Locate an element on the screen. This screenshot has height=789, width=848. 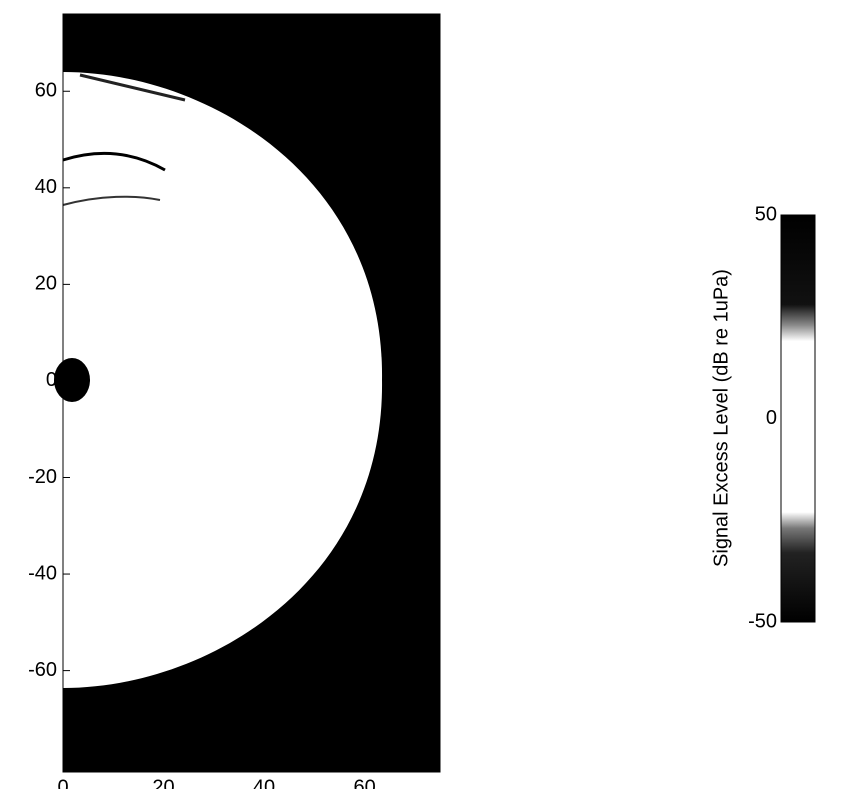
y-tick-label: 40 is located at coordinates (46, 187).